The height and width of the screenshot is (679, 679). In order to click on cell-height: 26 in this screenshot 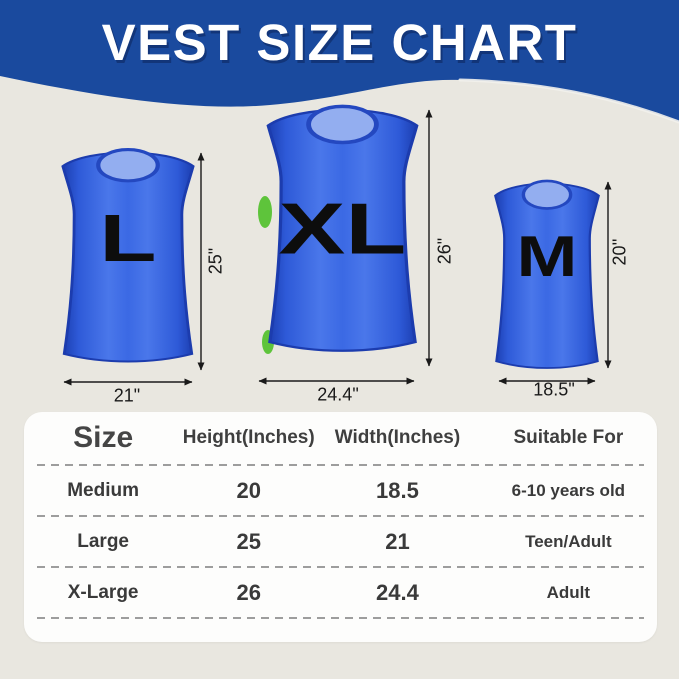, I will do `click(248, 592)`.